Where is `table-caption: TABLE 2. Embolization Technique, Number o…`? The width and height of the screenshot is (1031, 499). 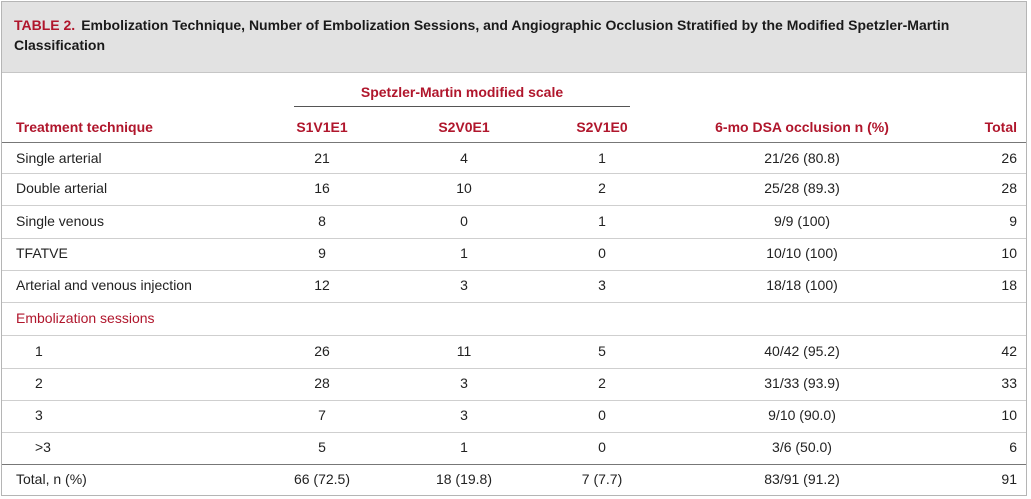
table-caption: TABLE 2. Embolization Technique, Number o… is located at coordinates (514, 37).